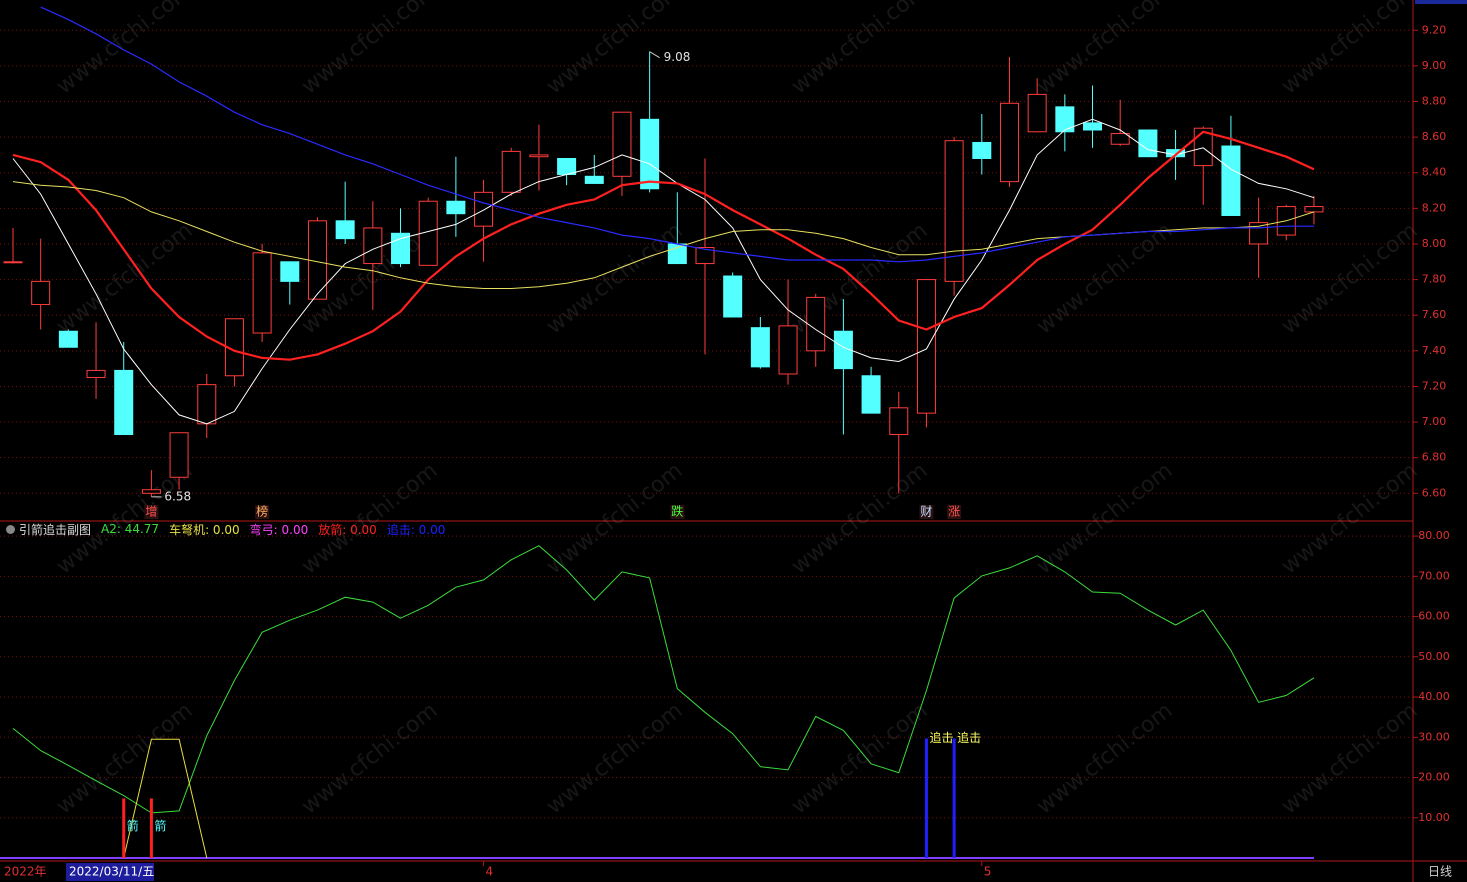 The height and width of the screenshot is (882, 1467). Describe the element at coordinates (1434, 457) in the screenshot. I see `y-tick-label: 6.80` at that location.